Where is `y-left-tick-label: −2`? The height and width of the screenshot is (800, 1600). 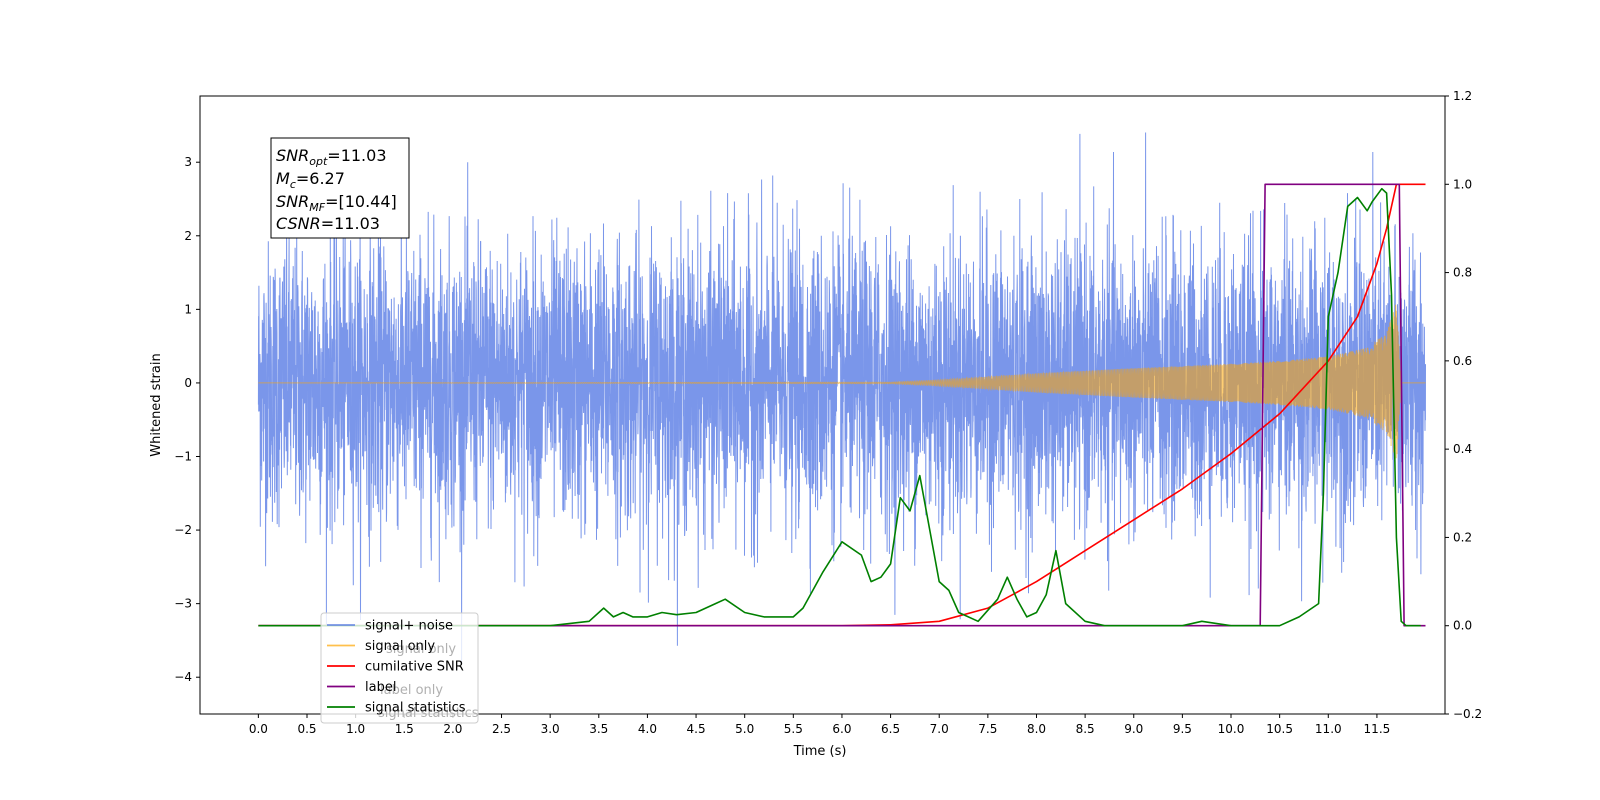
y-left-tick-label: −2 is located at coordinates (183, 530).